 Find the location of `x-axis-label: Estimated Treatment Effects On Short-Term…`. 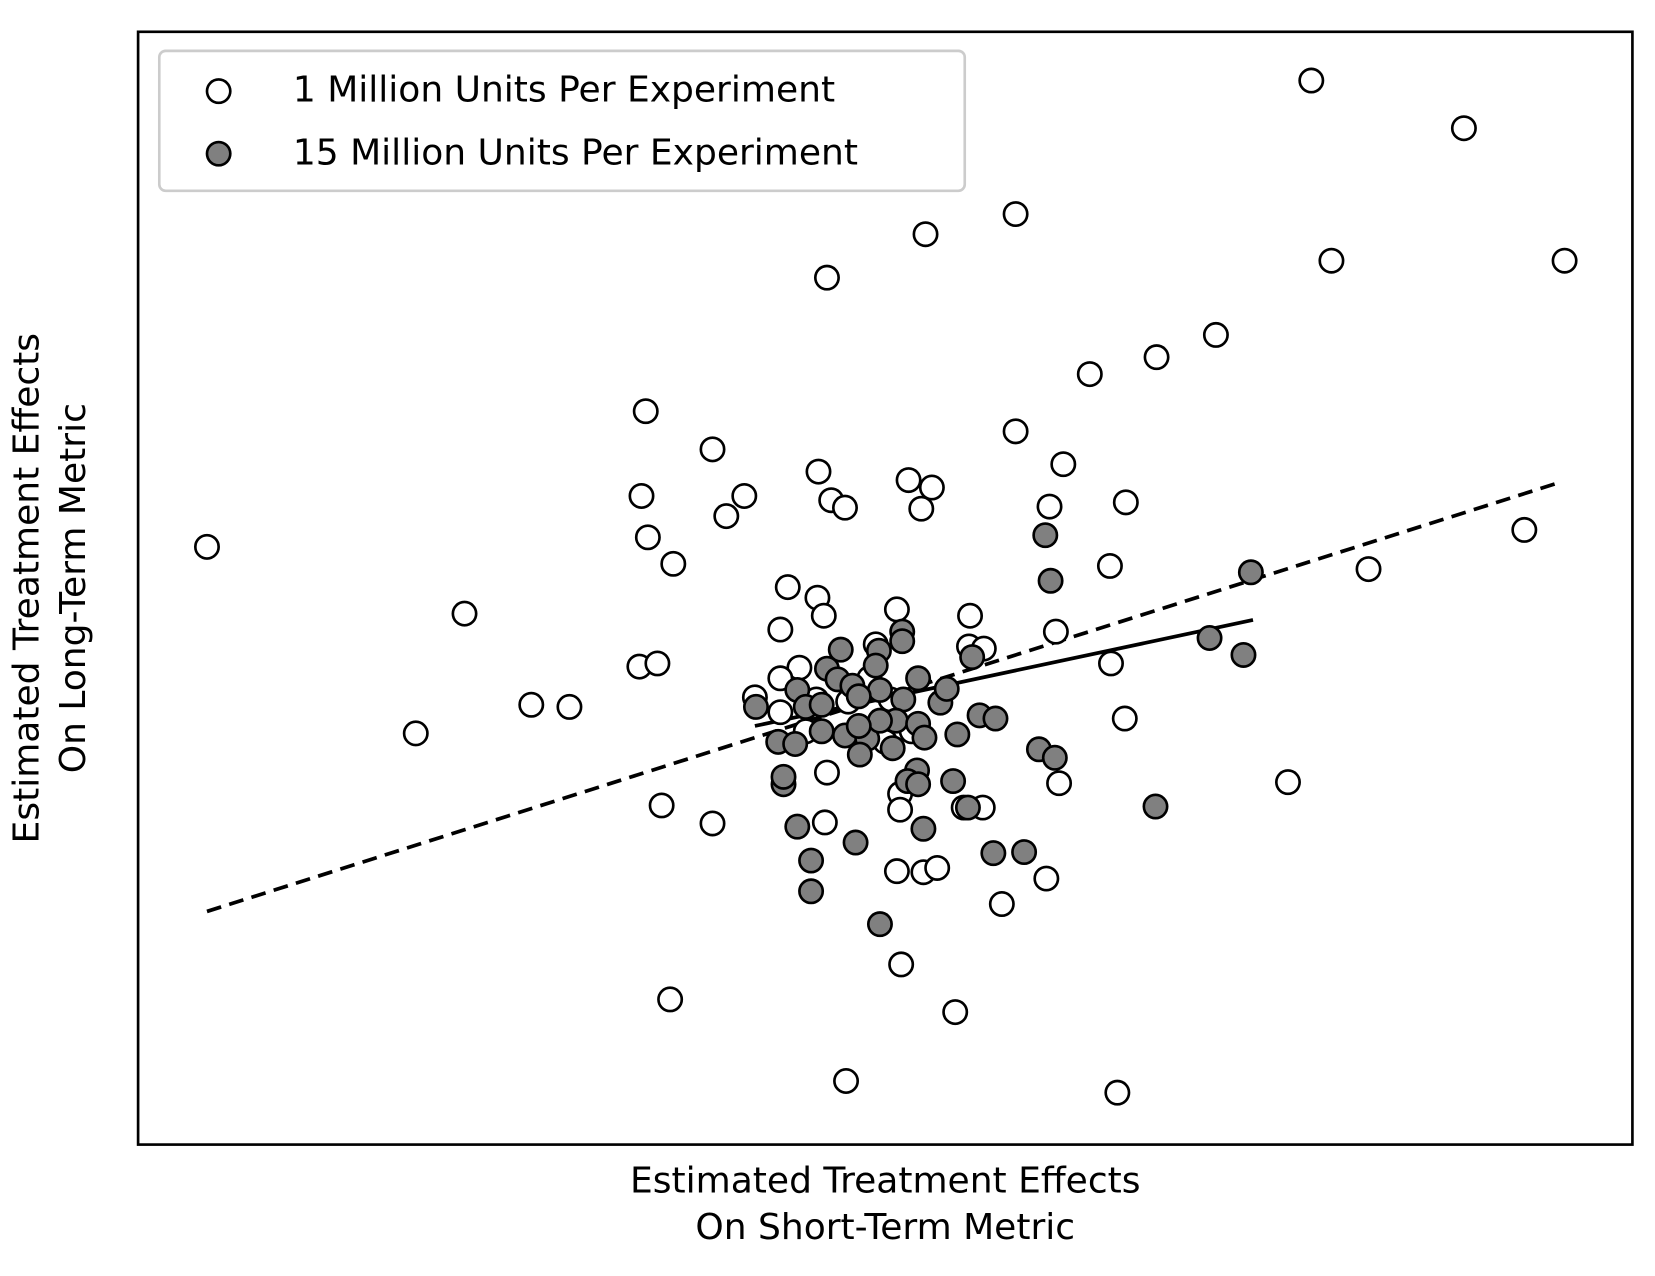

x-axis-label: Estimated Treatment Effects On Short-Term… is located at coordinates (885, 1204).